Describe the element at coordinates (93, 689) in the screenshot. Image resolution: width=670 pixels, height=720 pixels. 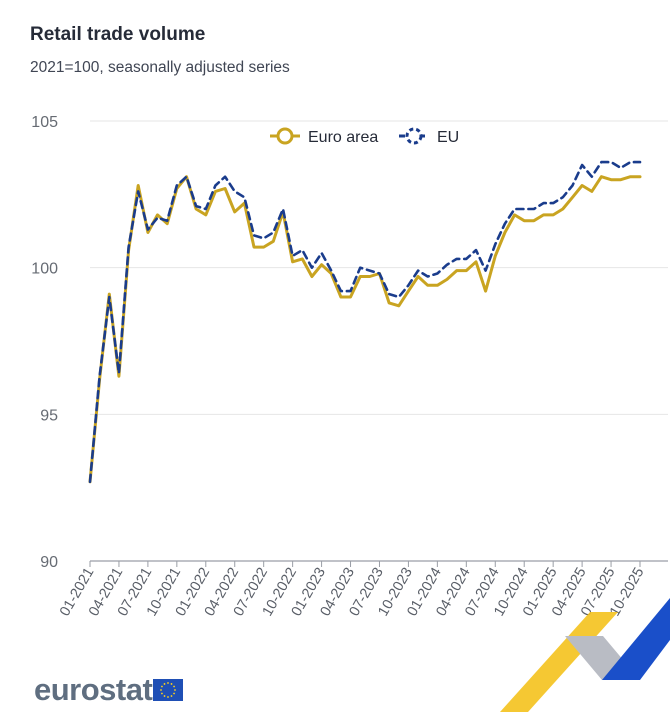
I see `logo-text: eurostat` at that location.